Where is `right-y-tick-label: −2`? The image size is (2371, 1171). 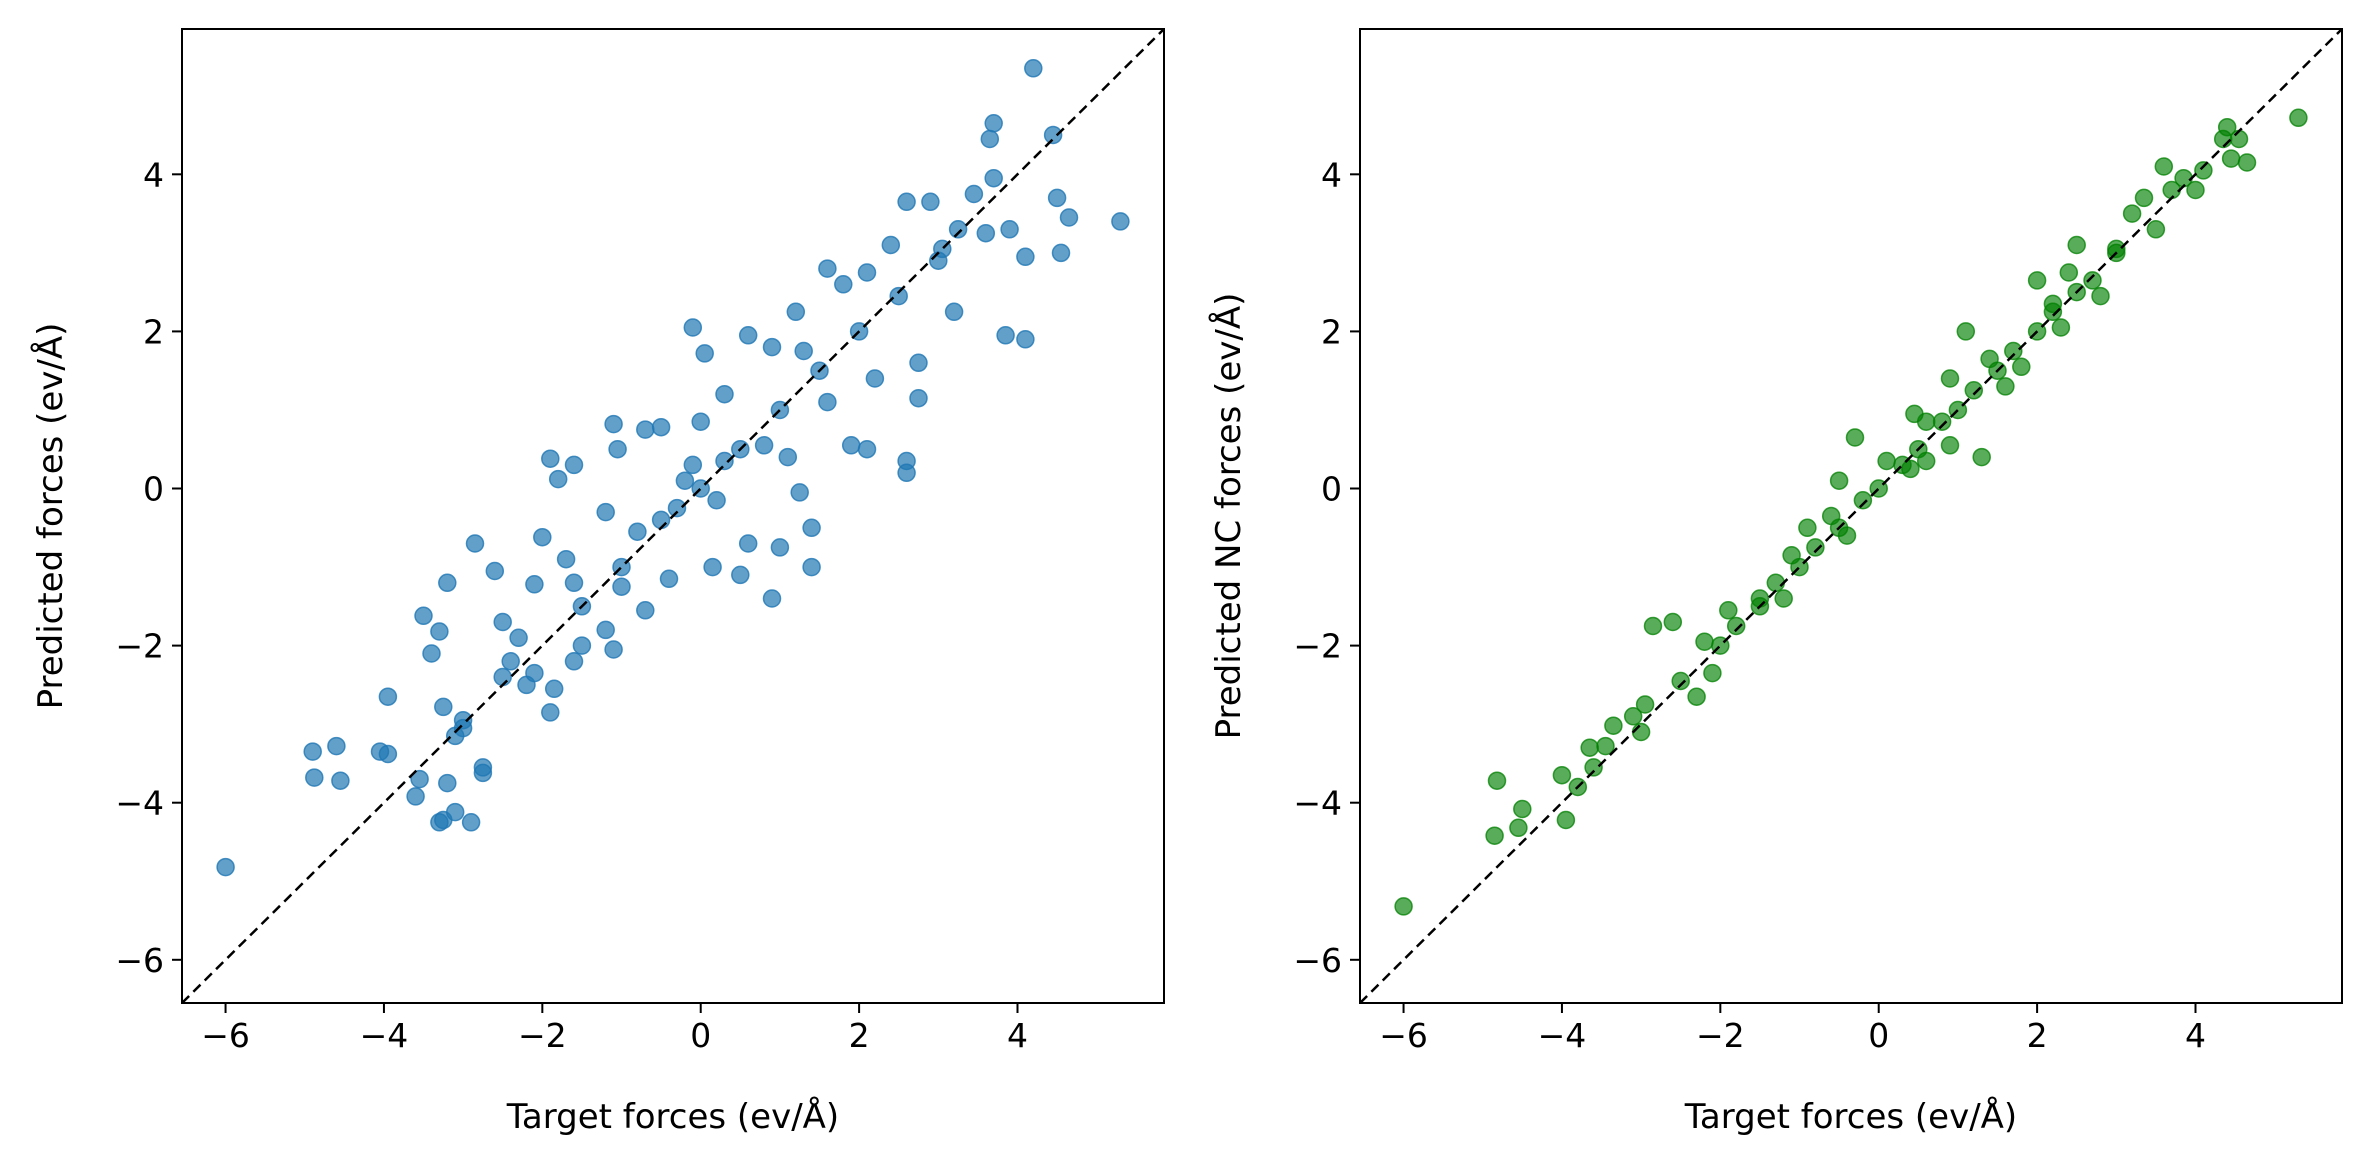 right-y-tick-label: −2 is located at coordinates (1317, 646).